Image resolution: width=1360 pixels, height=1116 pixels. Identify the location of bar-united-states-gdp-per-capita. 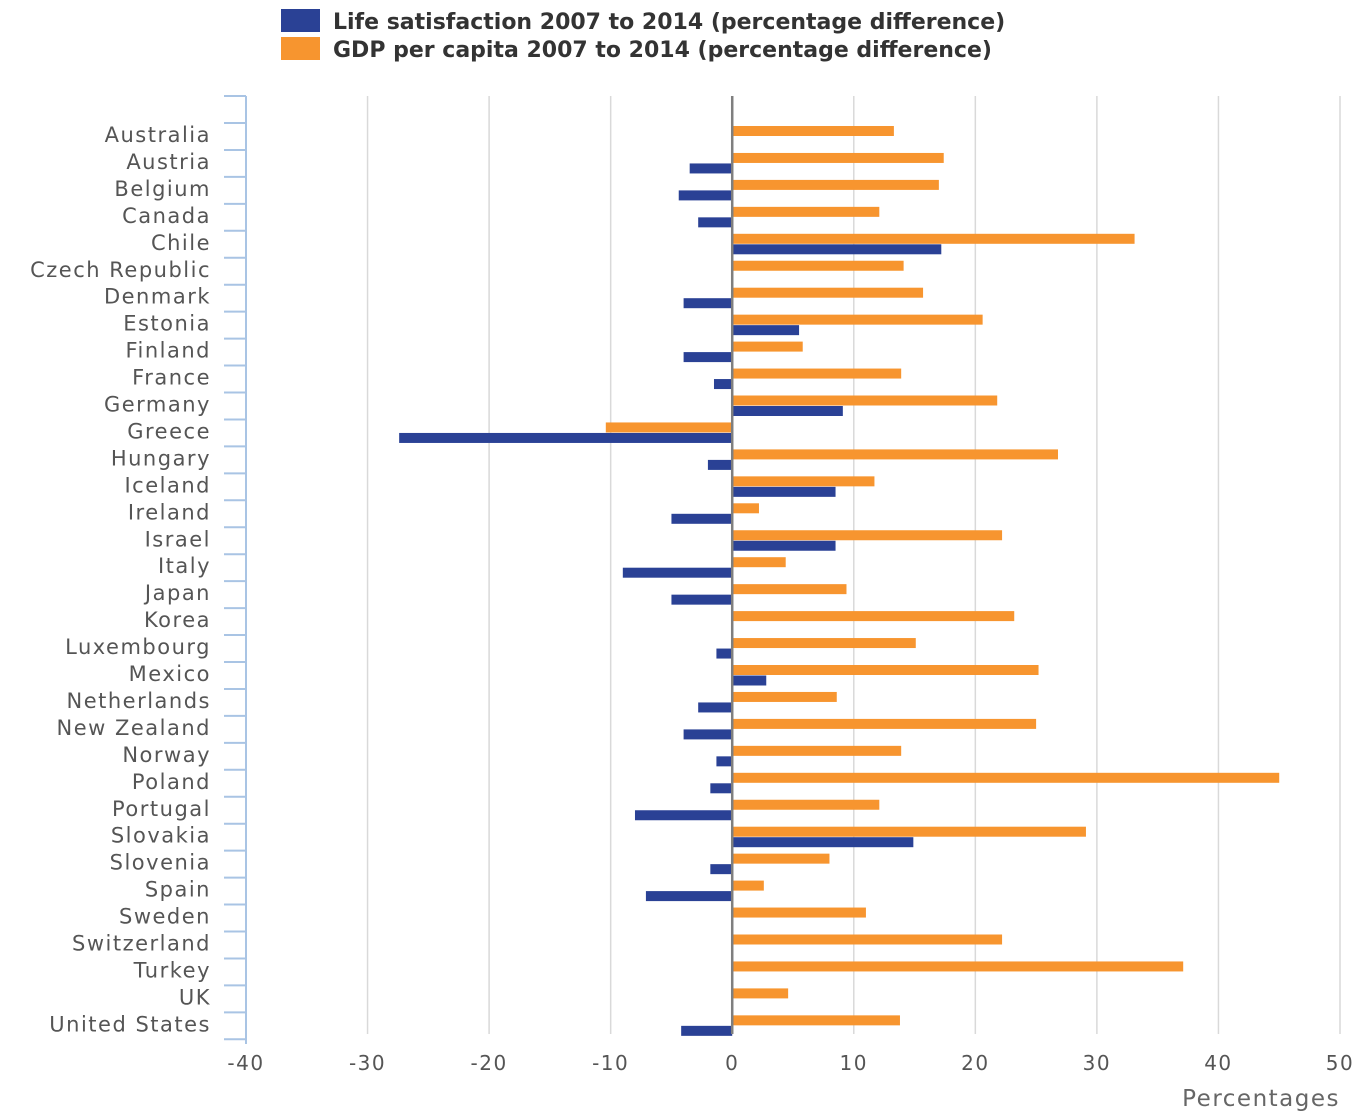
(816, 1020).